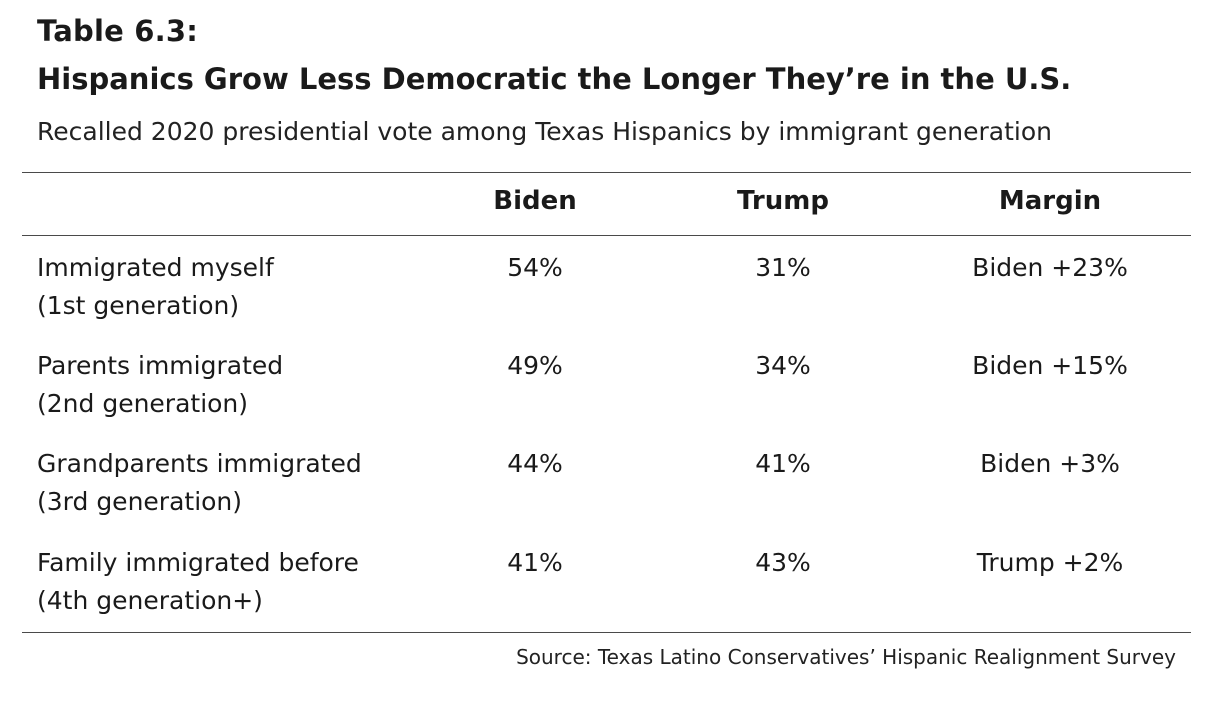  Describe the element at coordinates (535, 201) in the screenshot. I see `column-header-biden: Biden` at that location.